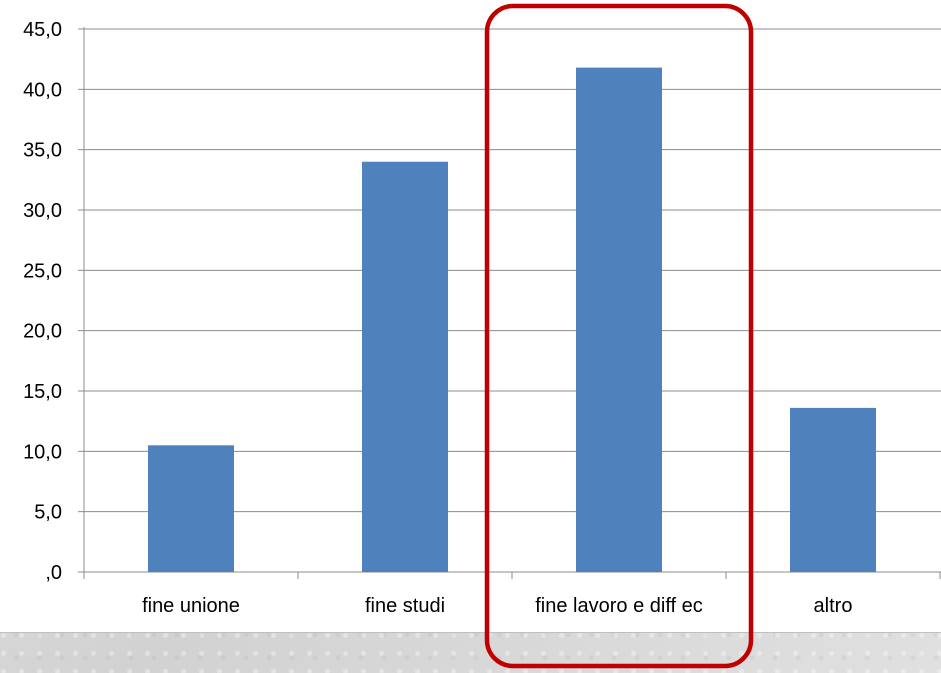 Image resolution: width=941 pixels, height=673 pixels. What do you see at coordinates (405, 366) in the screenshot?
I see `bar-fine-studi` at bounding box center [405, 366].